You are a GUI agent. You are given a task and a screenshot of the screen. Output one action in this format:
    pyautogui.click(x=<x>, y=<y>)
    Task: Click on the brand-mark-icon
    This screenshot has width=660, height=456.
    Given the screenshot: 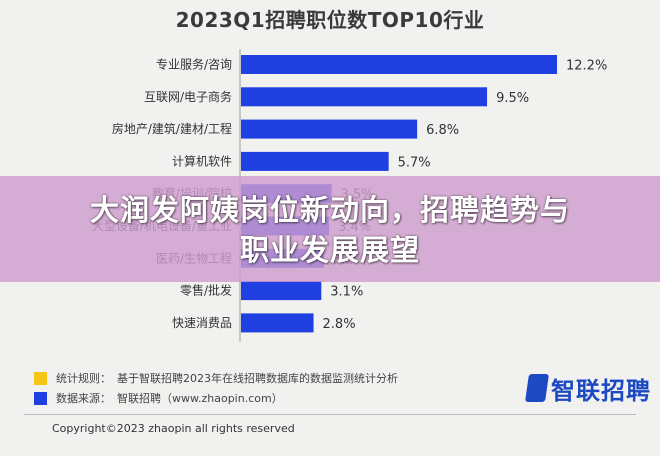 What is the action you would take?
    pyautogui.click(x=537, y=388)
    